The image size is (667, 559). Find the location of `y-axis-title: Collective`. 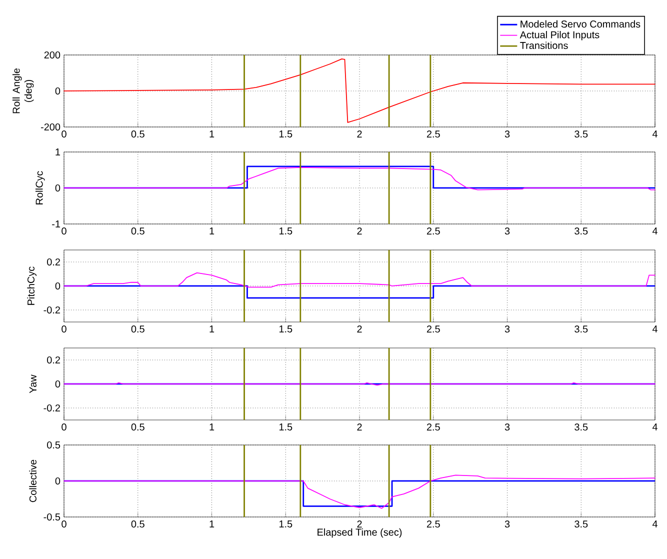

y-axis-title: Collective is located at coordinates (32, 481).